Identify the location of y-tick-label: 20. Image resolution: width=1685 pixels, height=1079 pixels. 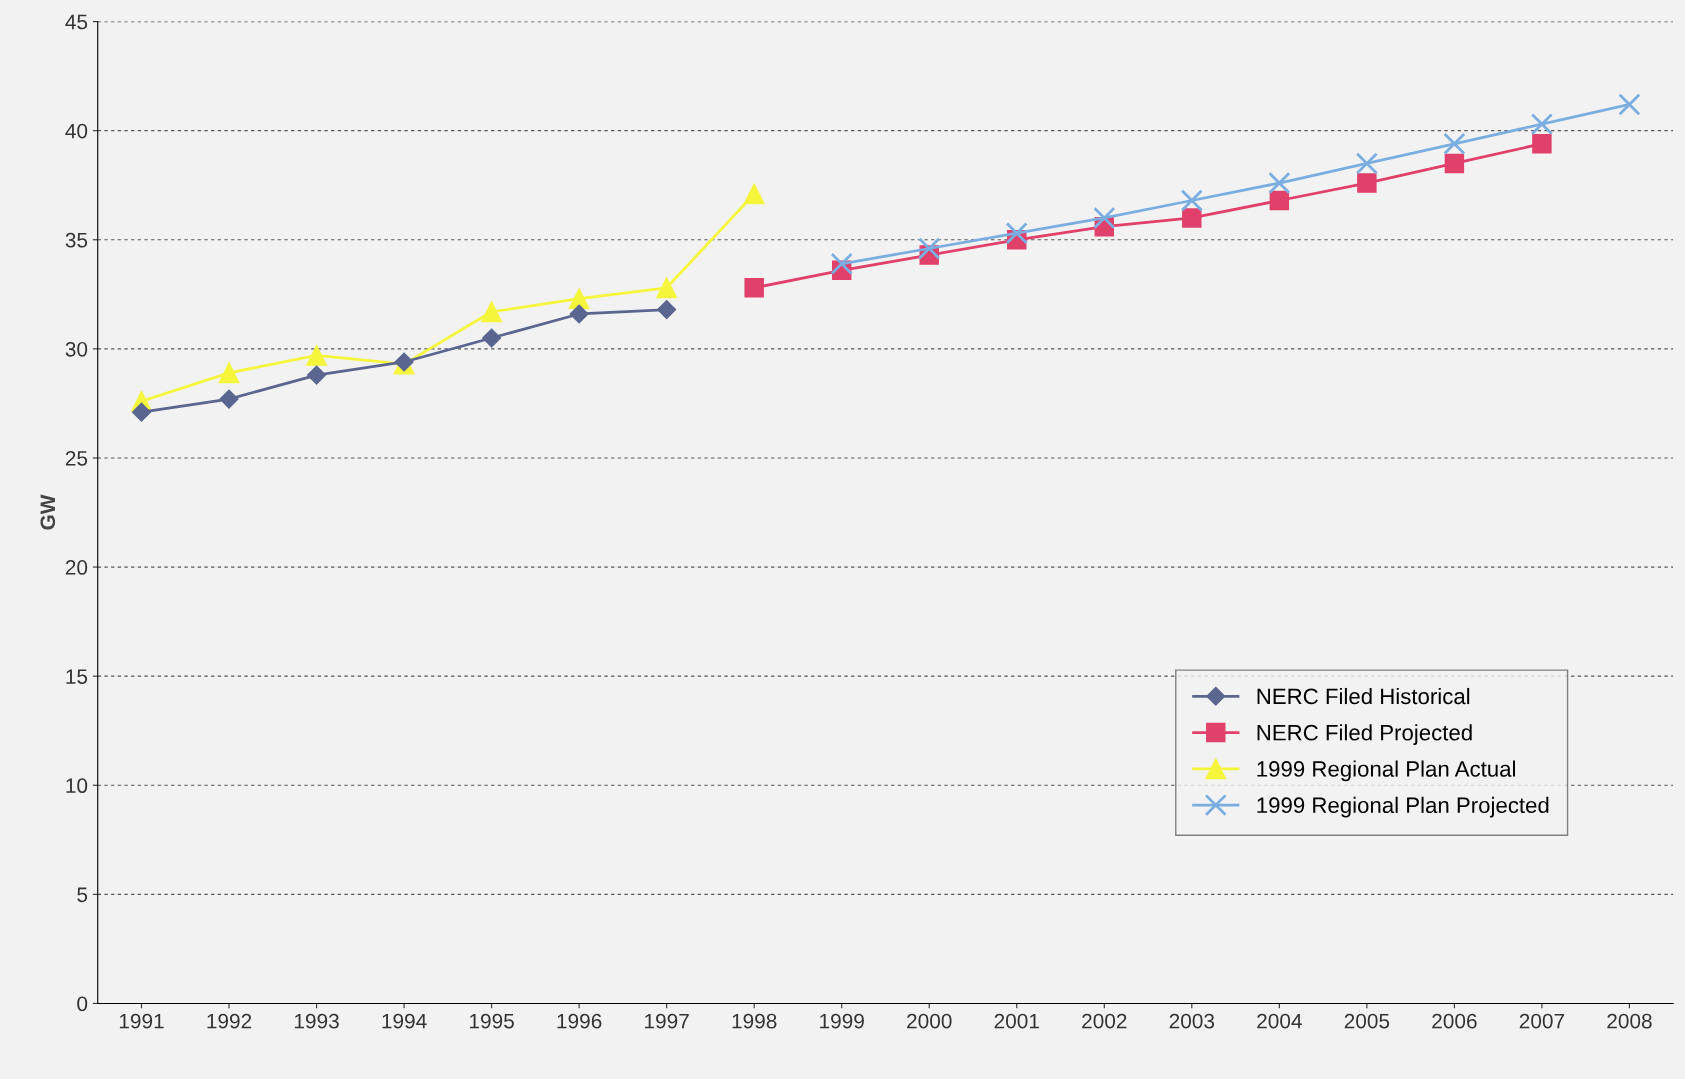
(76, 567).